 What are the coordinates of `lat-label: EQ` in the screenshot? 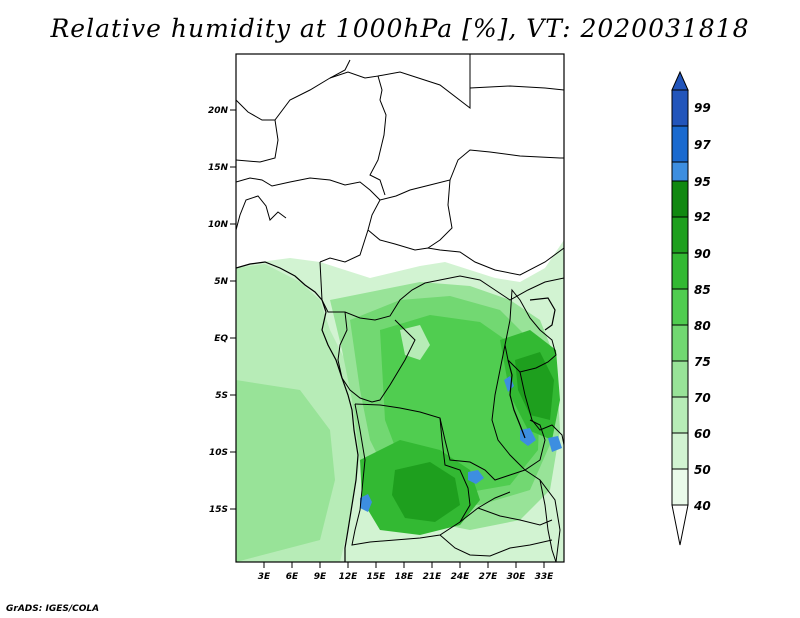 It's located at (221, 339).